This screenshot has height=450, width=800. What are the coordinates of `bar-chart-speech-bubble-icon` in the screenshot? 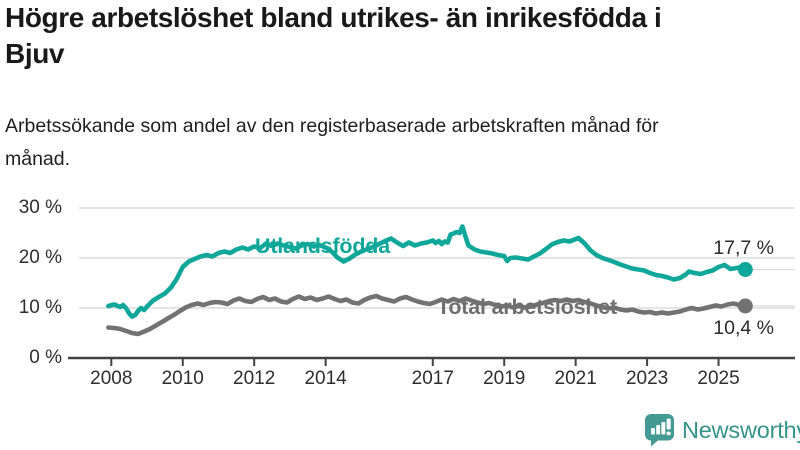 It's located at (659, 430).